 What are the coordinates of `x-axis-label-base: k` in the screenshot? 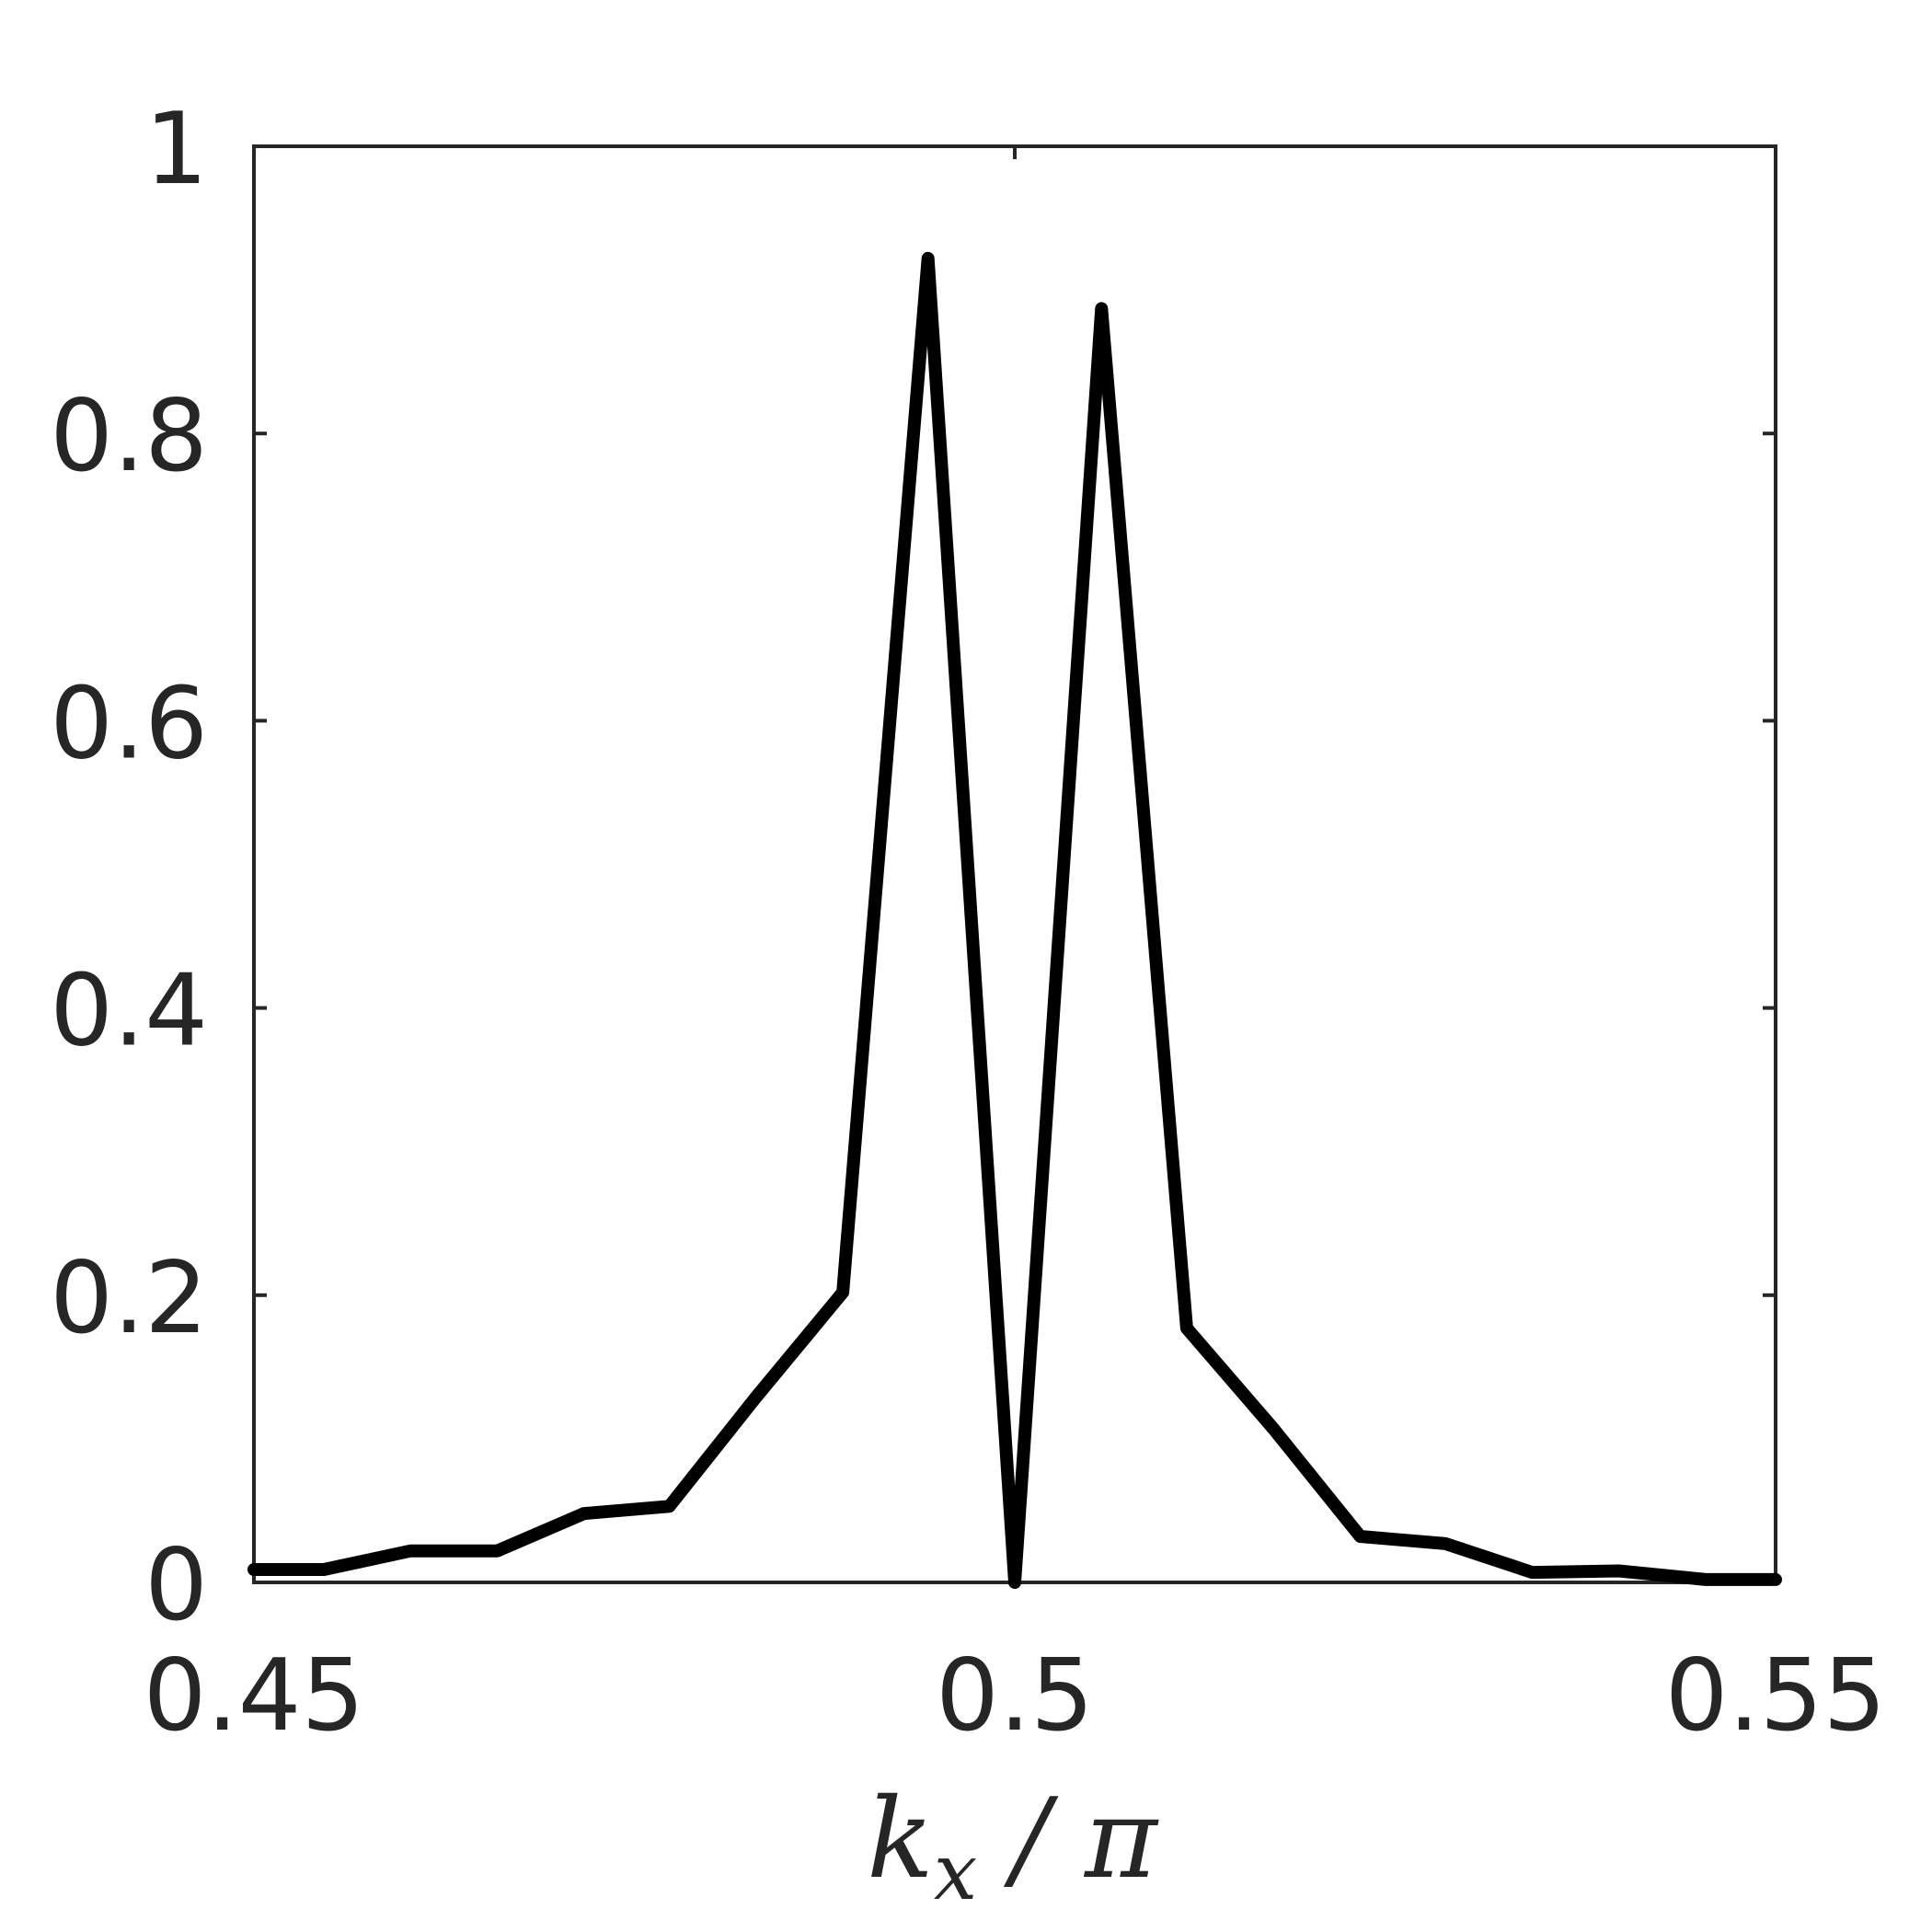 It's located at (900, 1839).